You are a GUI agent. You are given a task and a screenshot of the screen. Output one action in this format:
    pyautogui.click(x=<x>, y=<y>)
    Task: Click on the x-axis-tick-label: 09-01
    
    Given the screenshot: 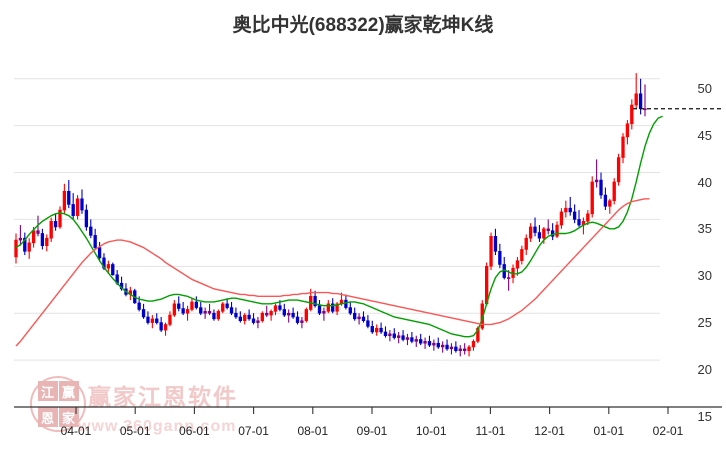 What is the action you would take?
    pyautogui.click(x=372, y=431)
    